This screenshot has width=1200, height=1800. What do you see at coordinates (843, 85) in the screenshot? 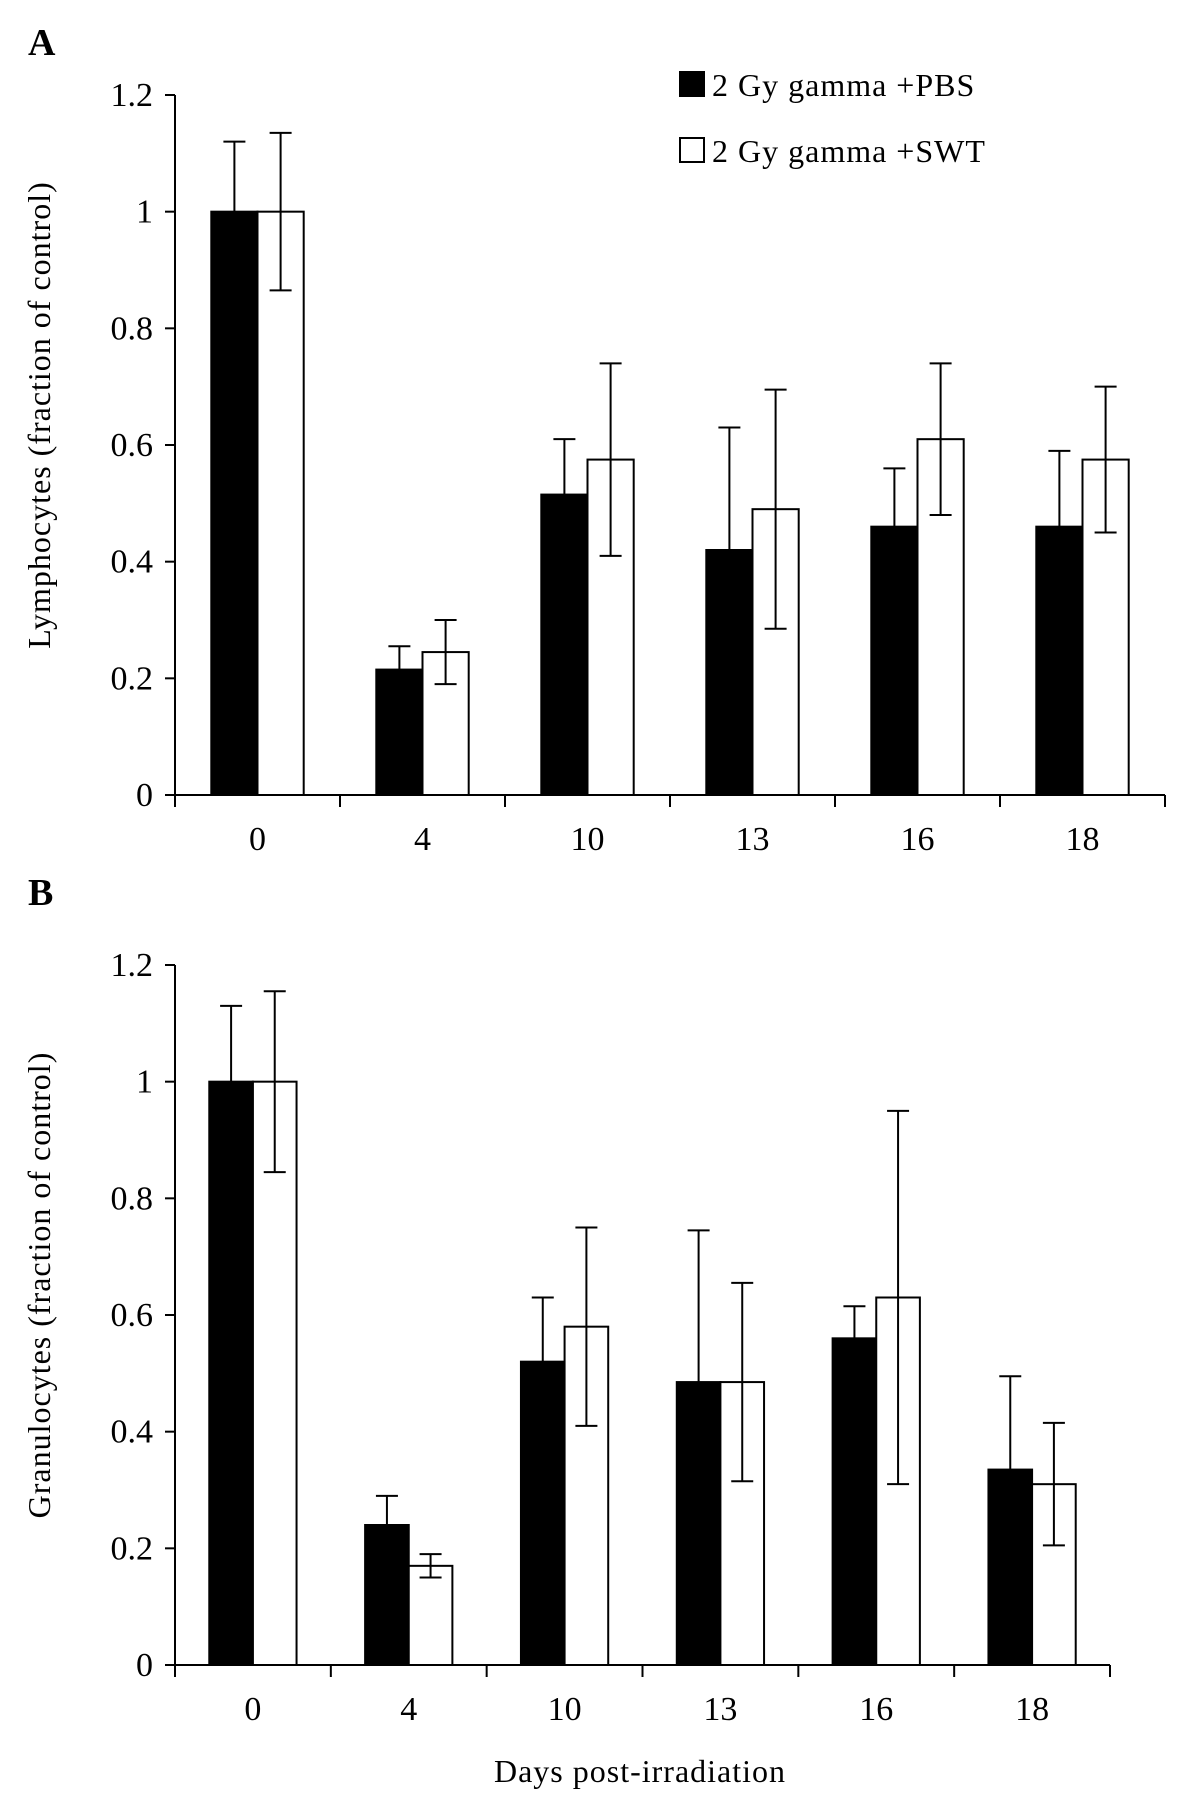
I see `legend-label-pbs: 2 Gy gamma +PBS` at bounding box center [843, 85].